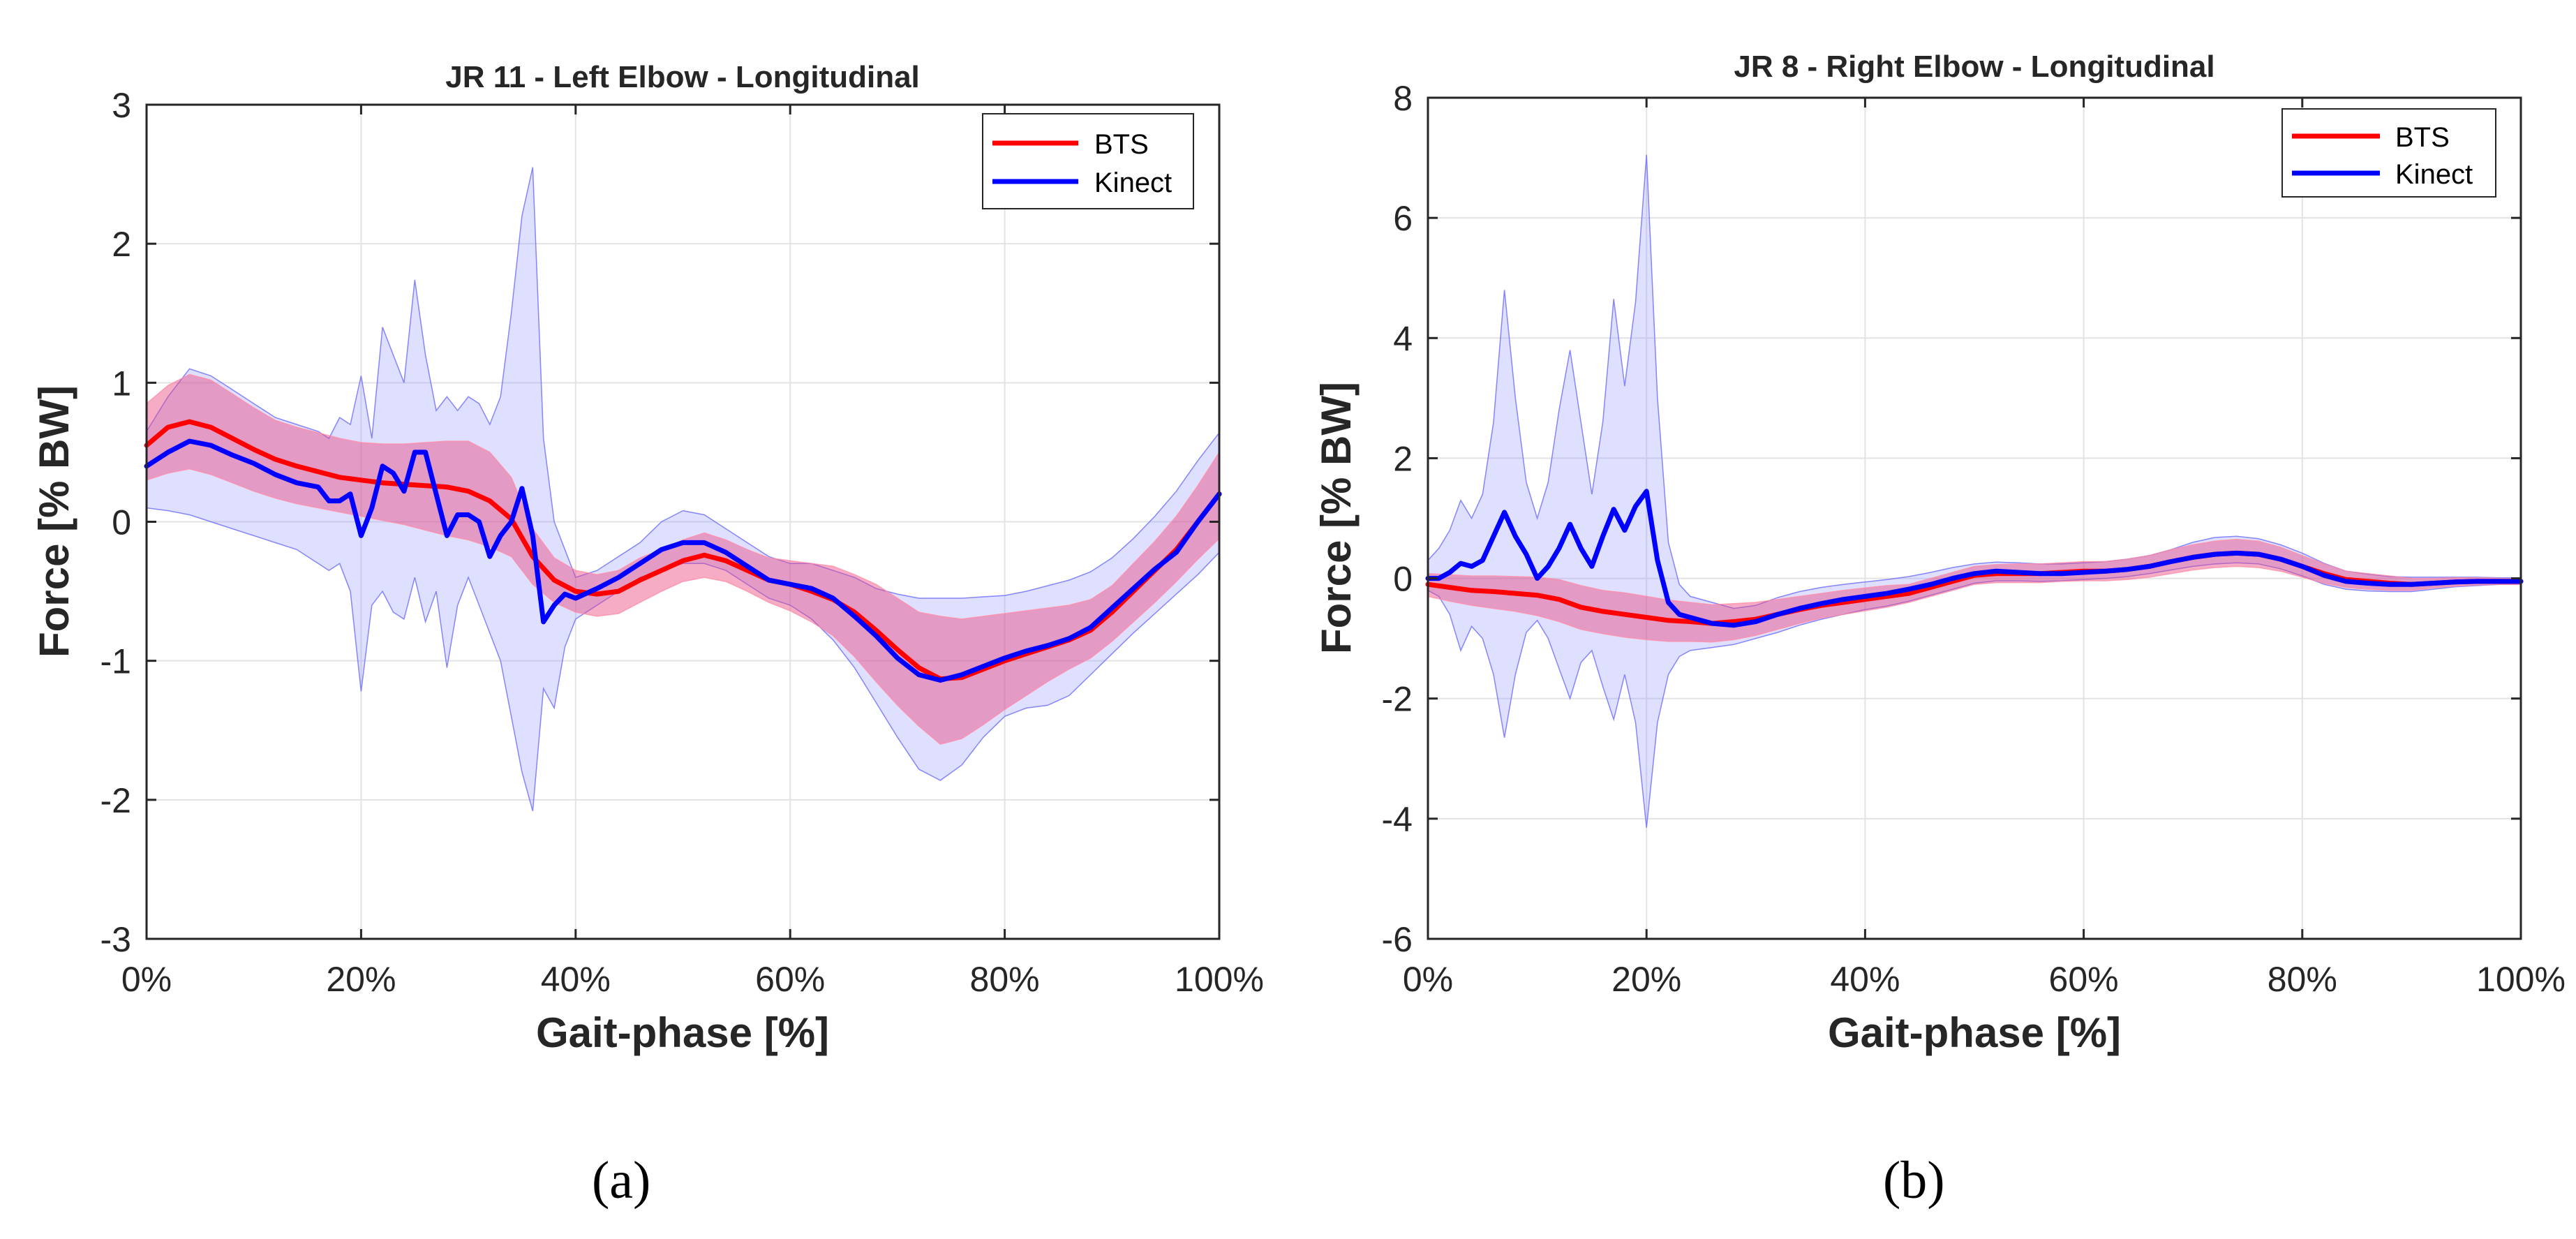  I want to click on y-tick-label: 8, so click(1403, 98).